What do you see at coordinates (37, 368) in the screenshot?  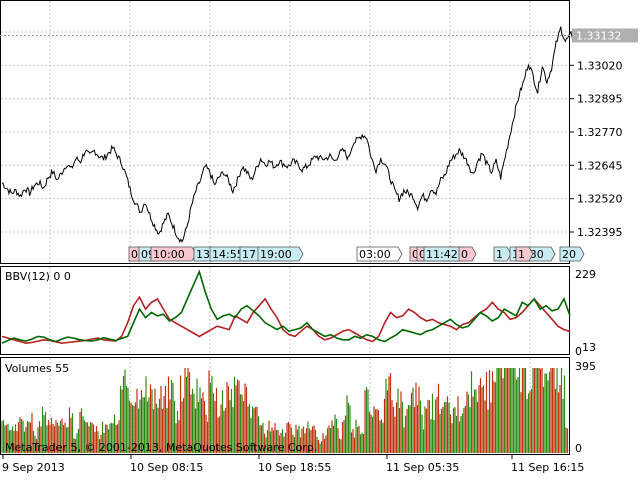 I see `volume-title: Volumes 55` at bounding box center [37, 368].